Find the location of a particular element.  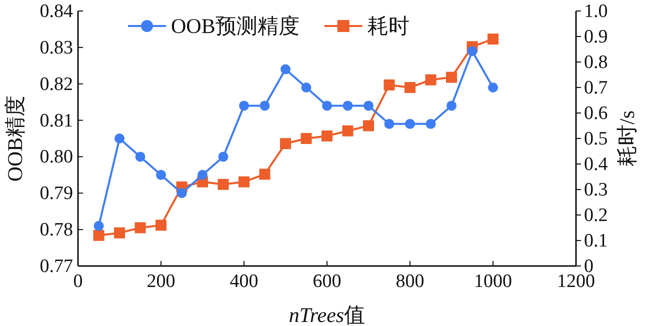

y2-tick-label: 0.9 is located at coordinates (596, 37).